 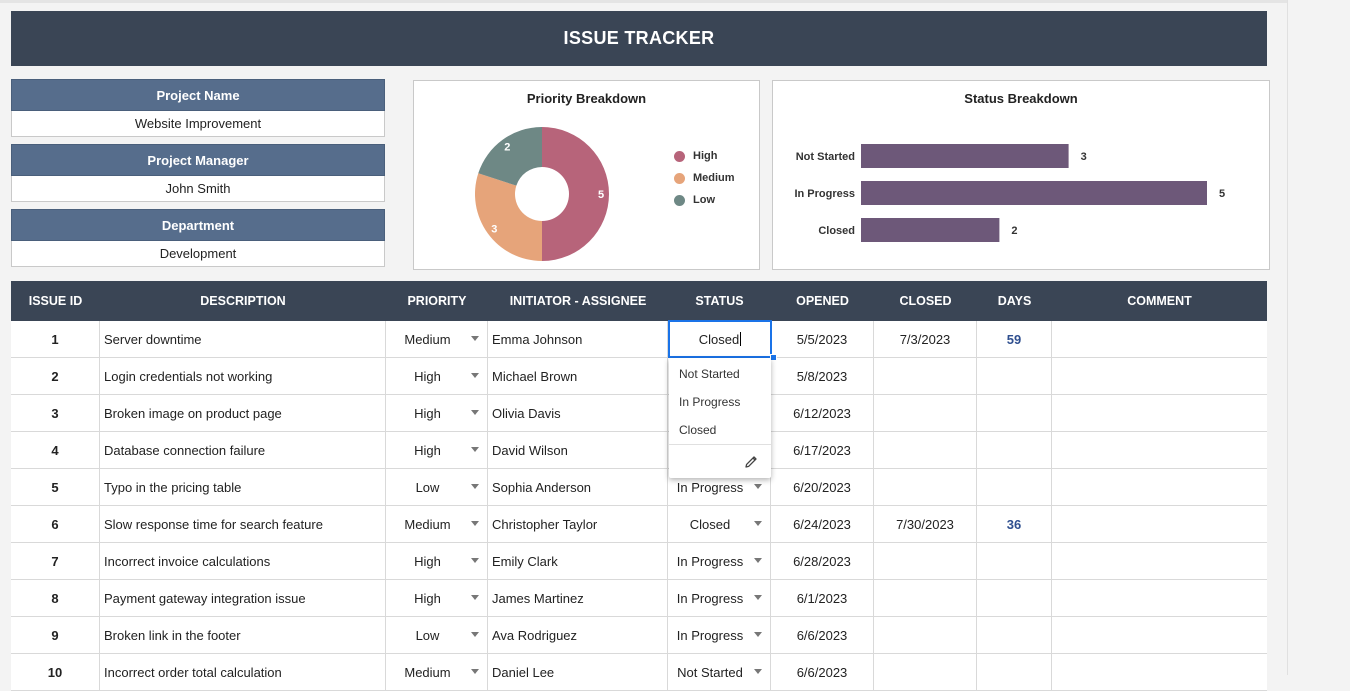 I want to click on status-cell-editor: Closed, so click(x=720, y=339).